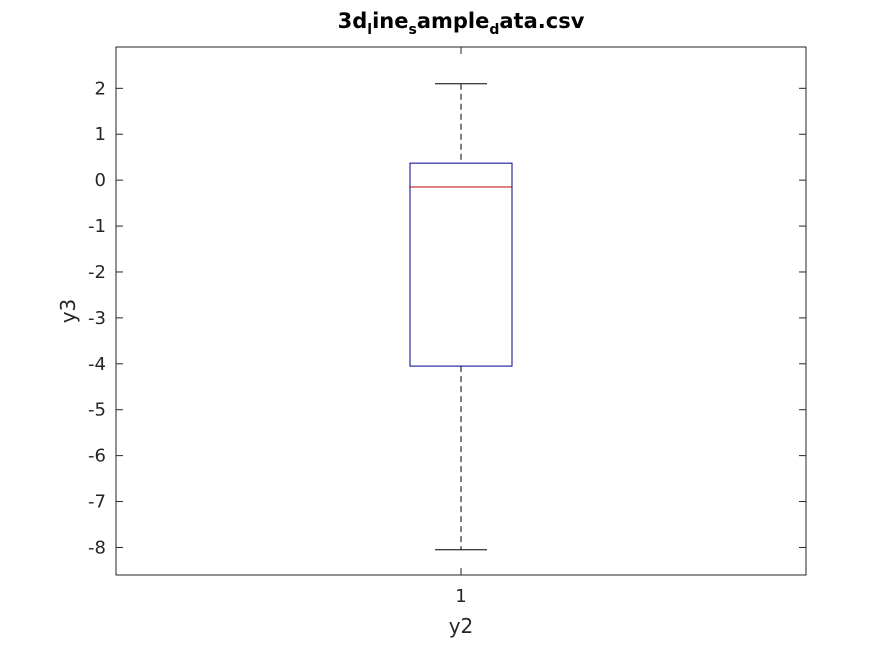 The image size is (891, 649). Describe the element at coordinates (97, 318) in the screenshot. I see `y-tick-label: -3` at that location.